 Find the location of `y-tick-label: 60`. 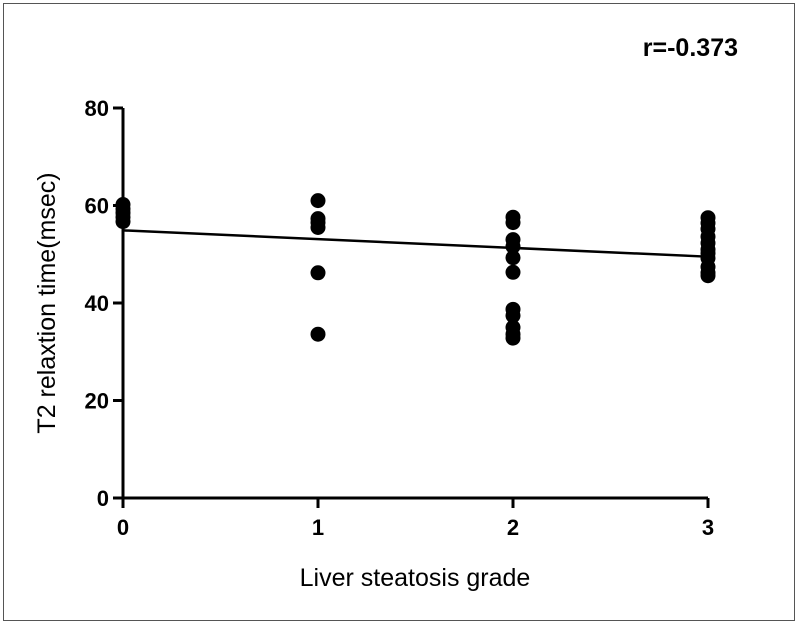

y-tick-label: 60 is located at coordinates (97, 206).